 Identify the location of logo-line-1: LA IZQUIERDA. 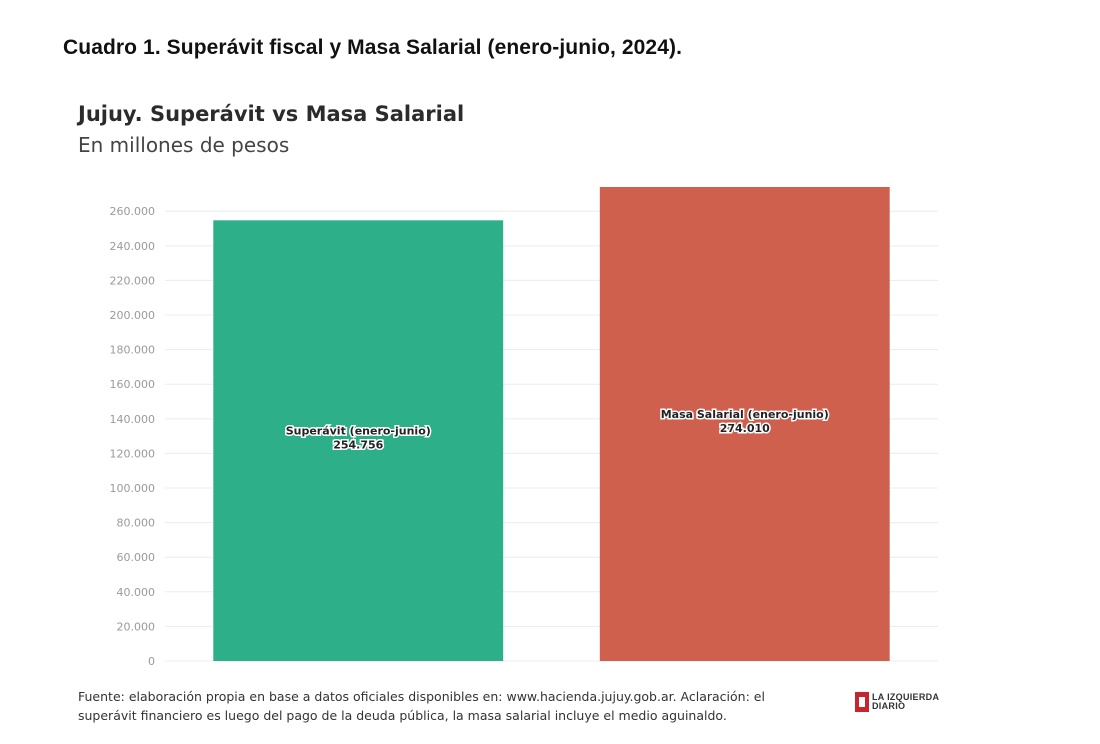
(906, 697).